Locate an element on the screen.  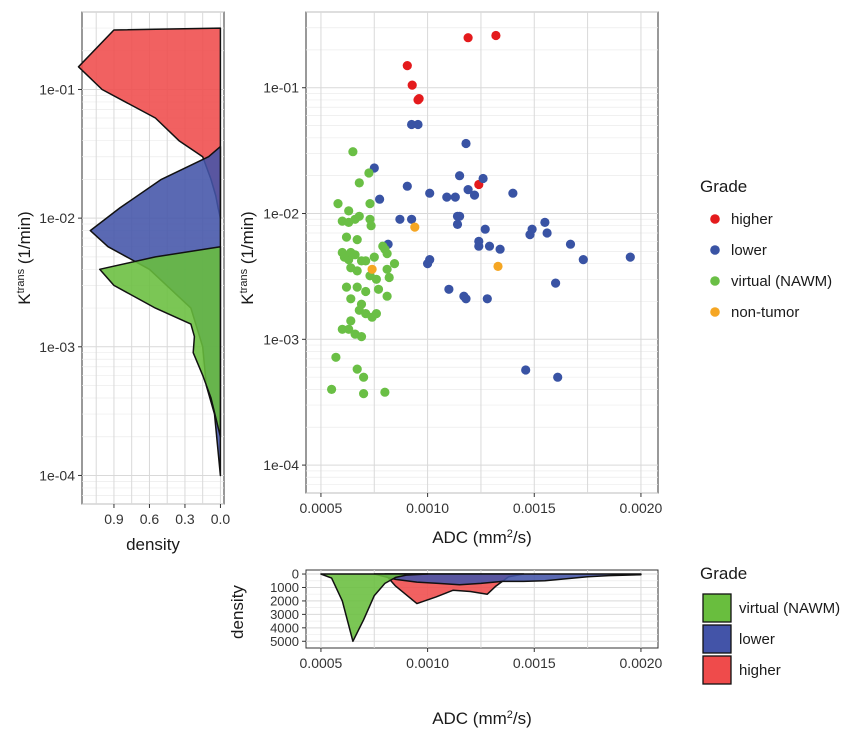
density-area-lower_fill is located at coordinates (507, 579).